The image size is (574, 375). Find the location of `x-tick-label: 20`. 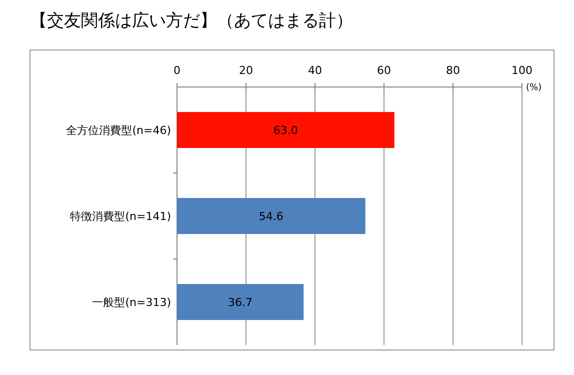

x-tick-label: 20 is located at coordinates (246, 70).